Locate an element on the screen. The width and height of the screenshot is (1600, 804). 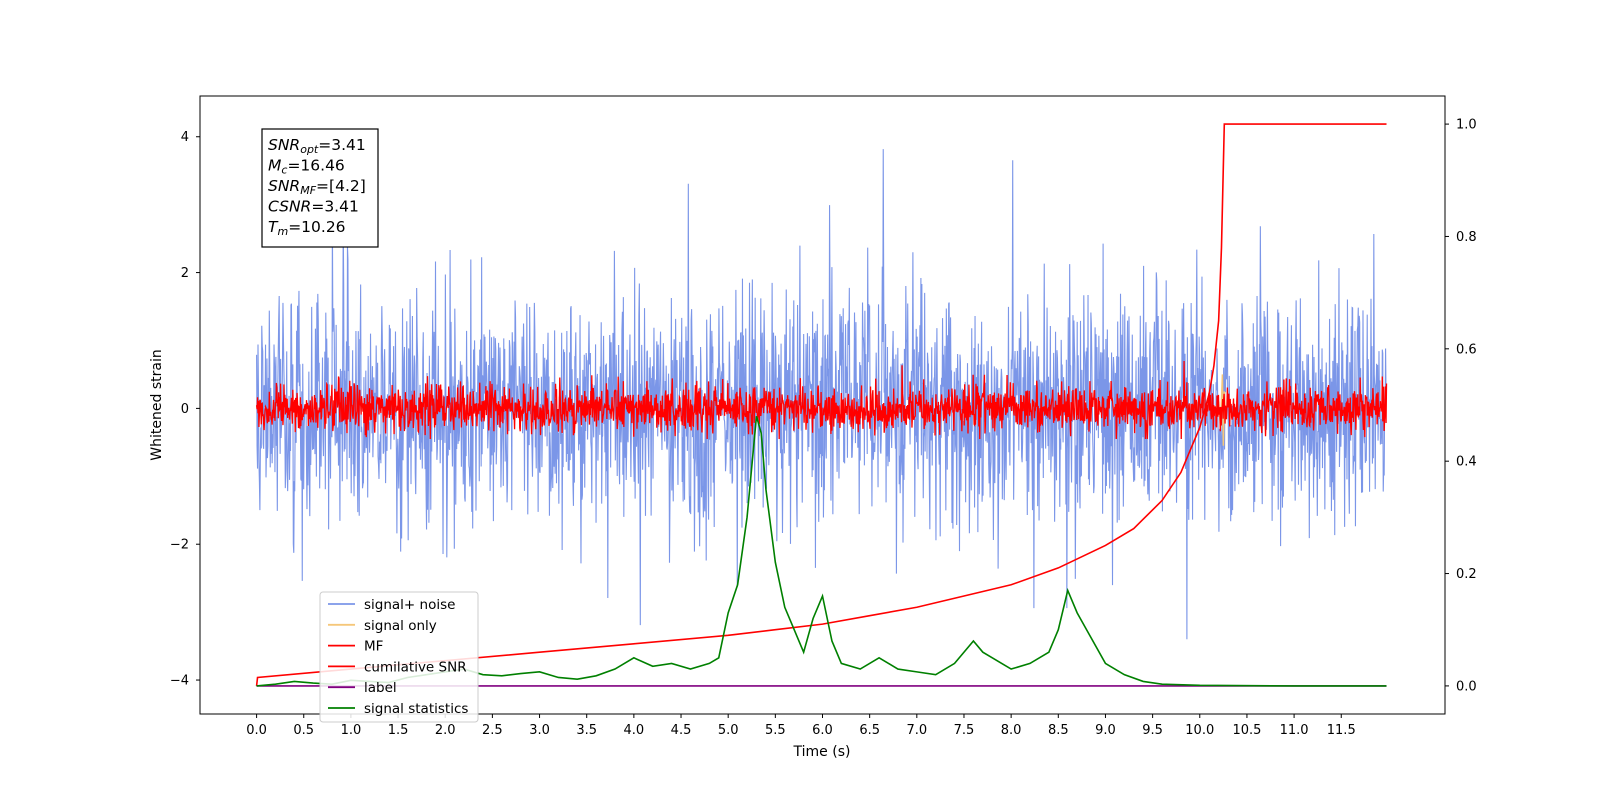
x-tick-label: 1.5 is located at coordinates (398, 730).